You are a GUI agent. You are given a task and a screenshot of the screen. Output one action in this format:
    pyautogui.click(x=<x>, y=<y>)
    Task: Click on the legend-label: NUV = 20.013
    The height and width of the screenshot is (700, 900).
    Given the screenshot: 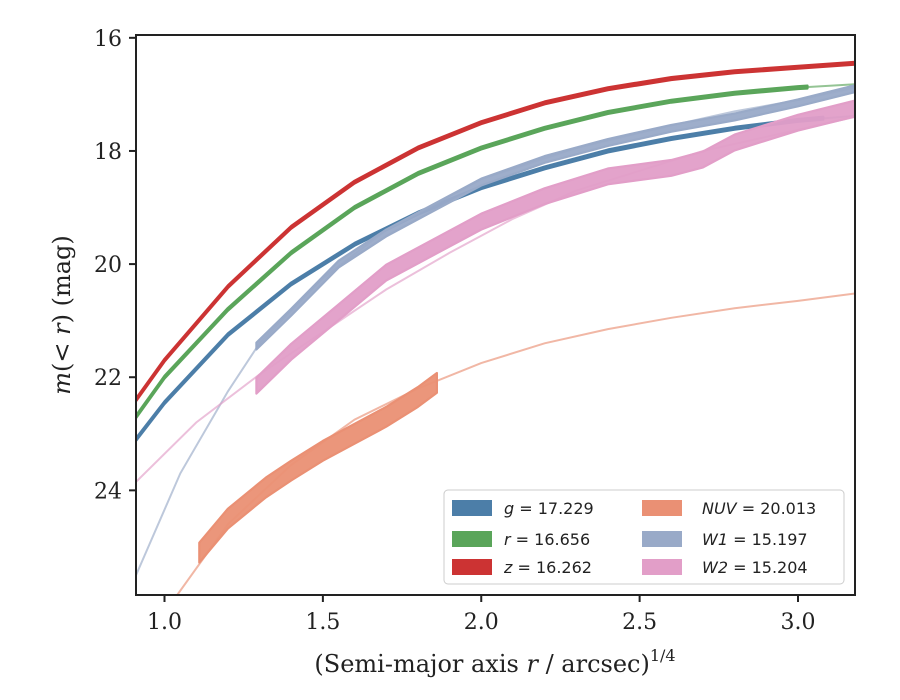 What is the action you would take?
    pyautogui.click(x=759, y=508)
    